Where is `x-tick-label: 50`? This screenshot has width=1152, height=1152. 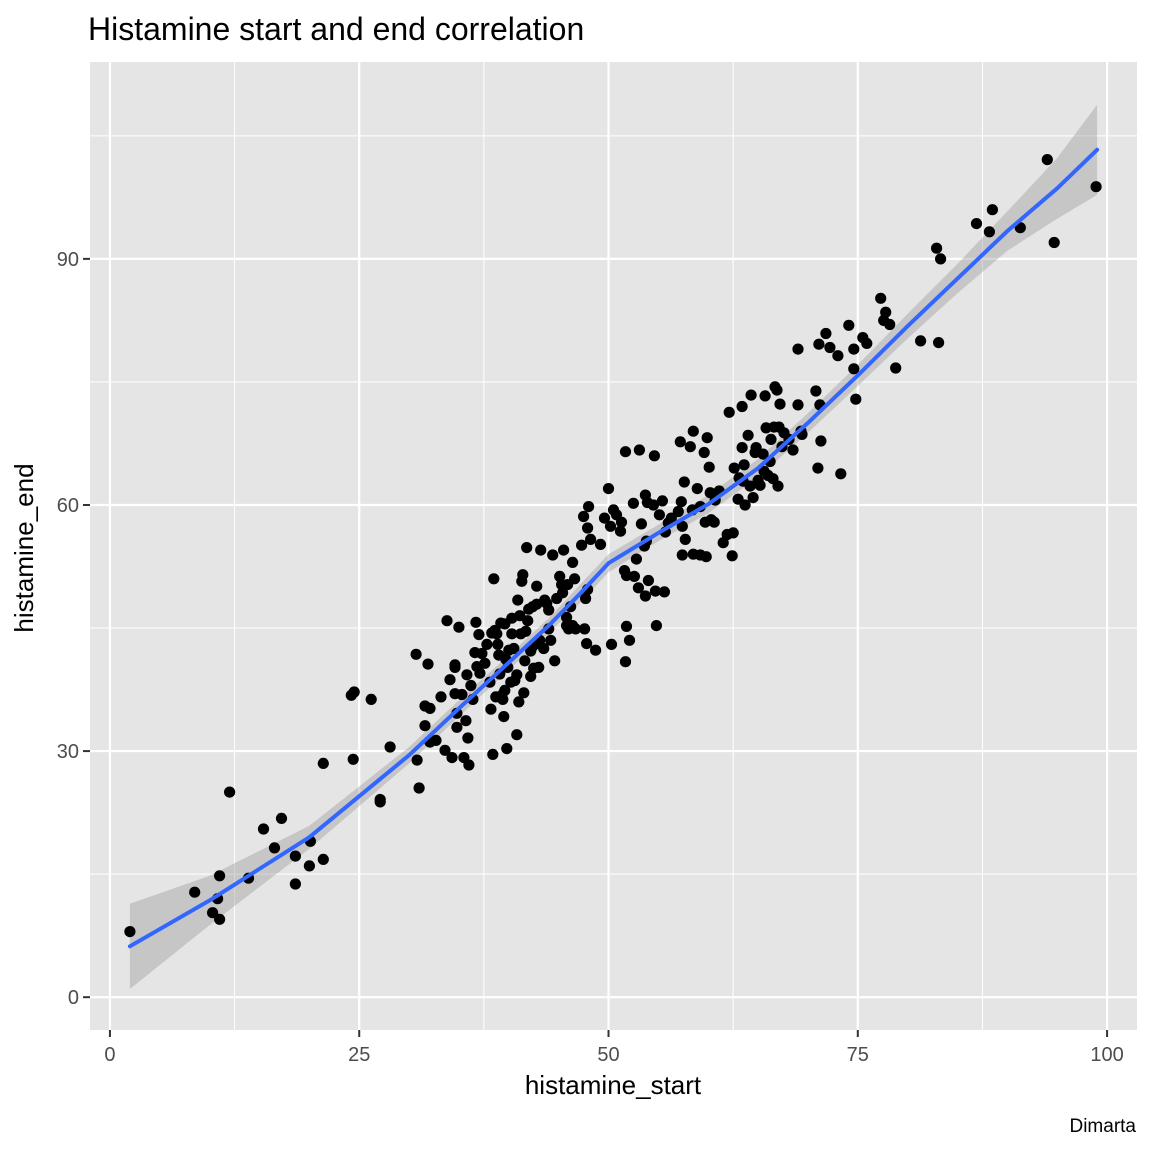
x-tick-label: 50 is located at coordinates (608, 1055).